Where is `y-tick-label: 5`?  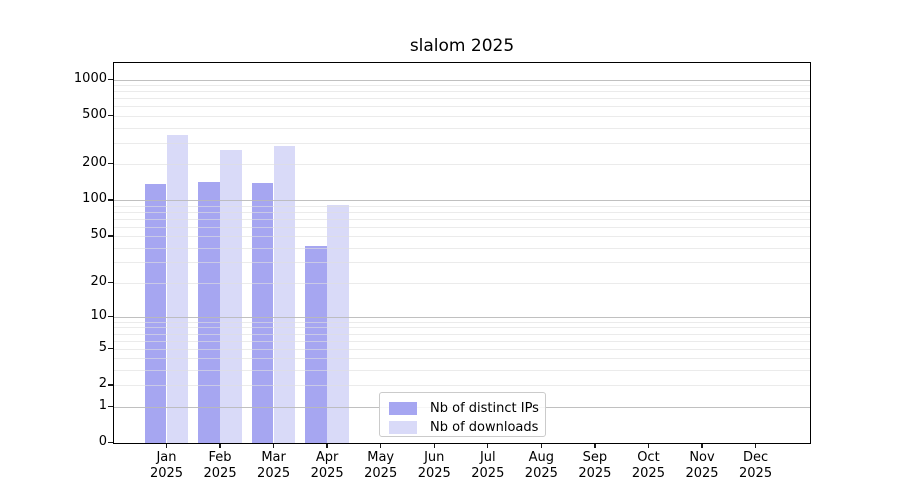 y-tick-label: 5 is located at coordinates (102, 347).